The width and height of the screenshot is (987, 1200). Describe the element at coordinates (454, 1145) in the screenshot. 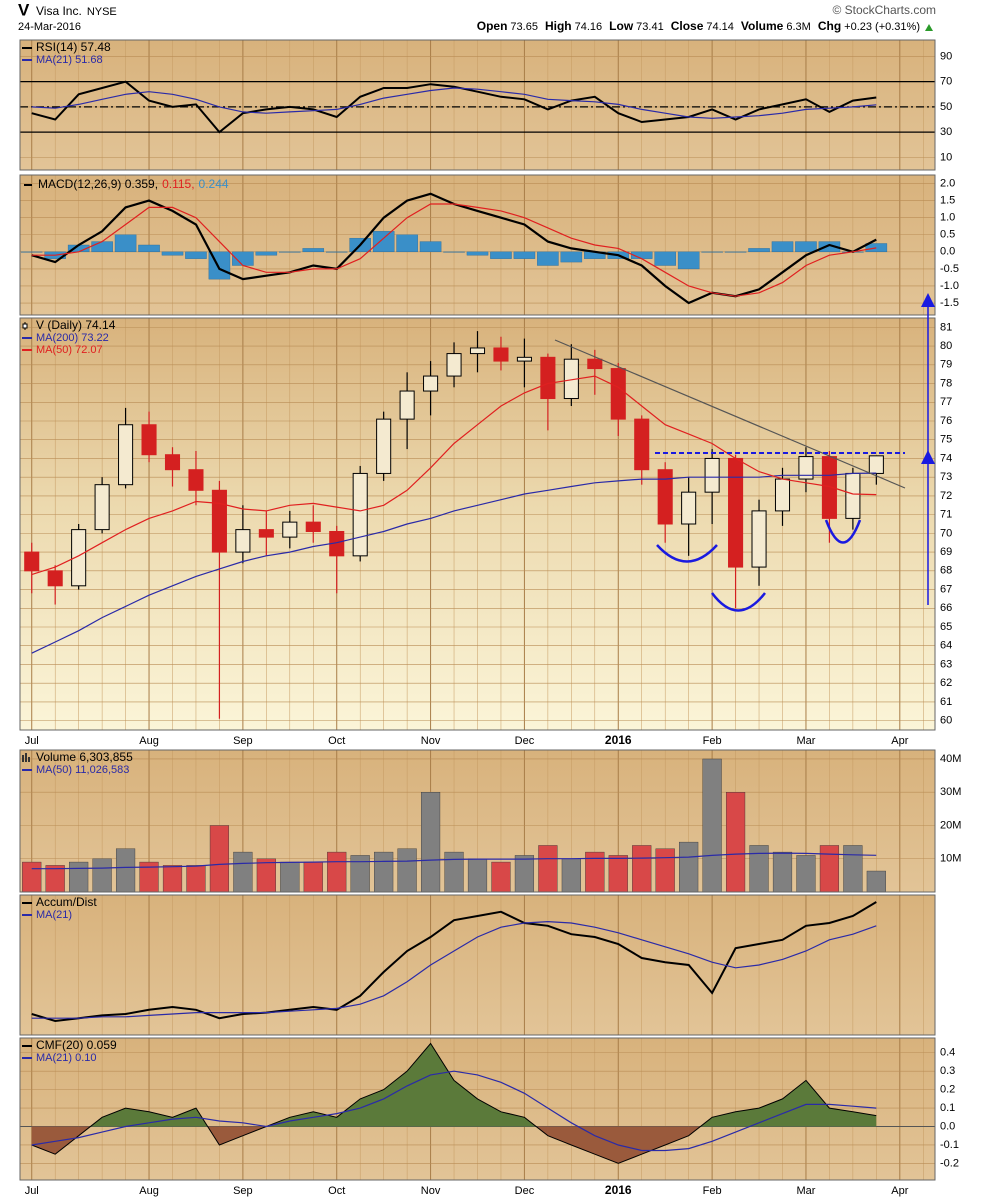

I see `cmf-area-negative` at that location.